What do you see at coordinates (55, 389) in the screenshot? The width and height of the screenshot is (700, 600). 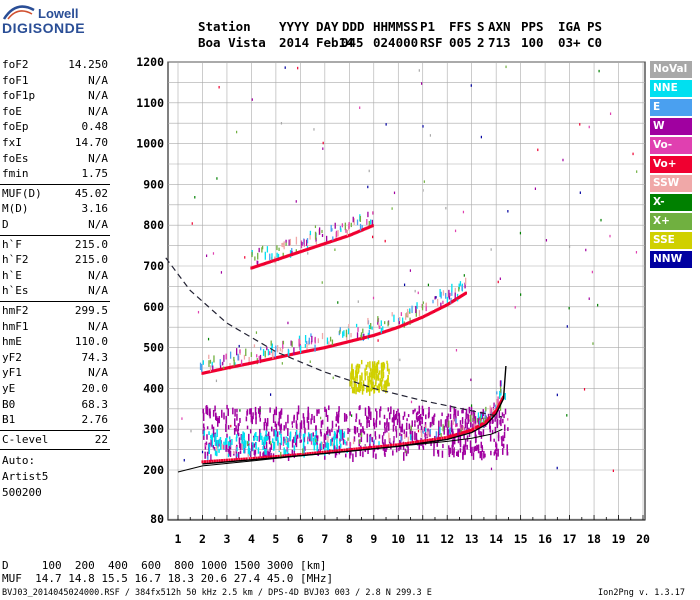 I see `param-row: yE 20.0` at bounding box center [55, 389].